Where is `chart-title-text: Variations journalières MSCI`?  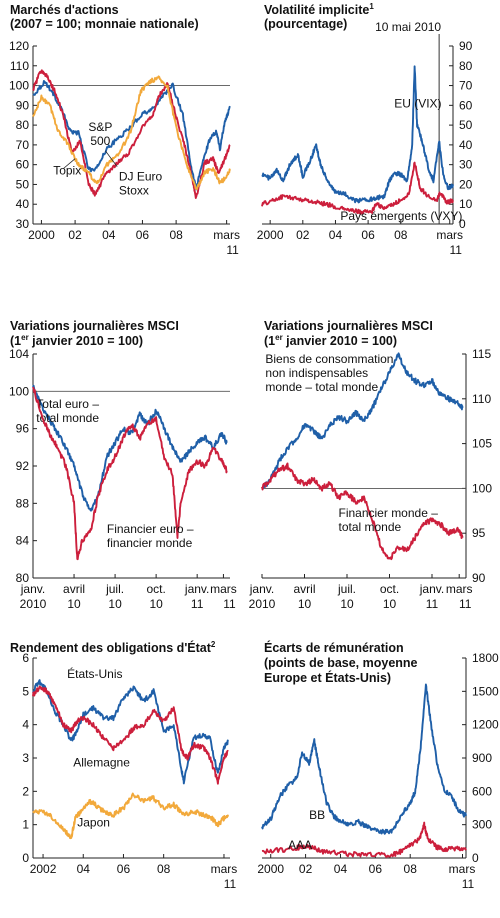
chart-title-text: Variations journalières MSCI is located at coordinates (348, 326).